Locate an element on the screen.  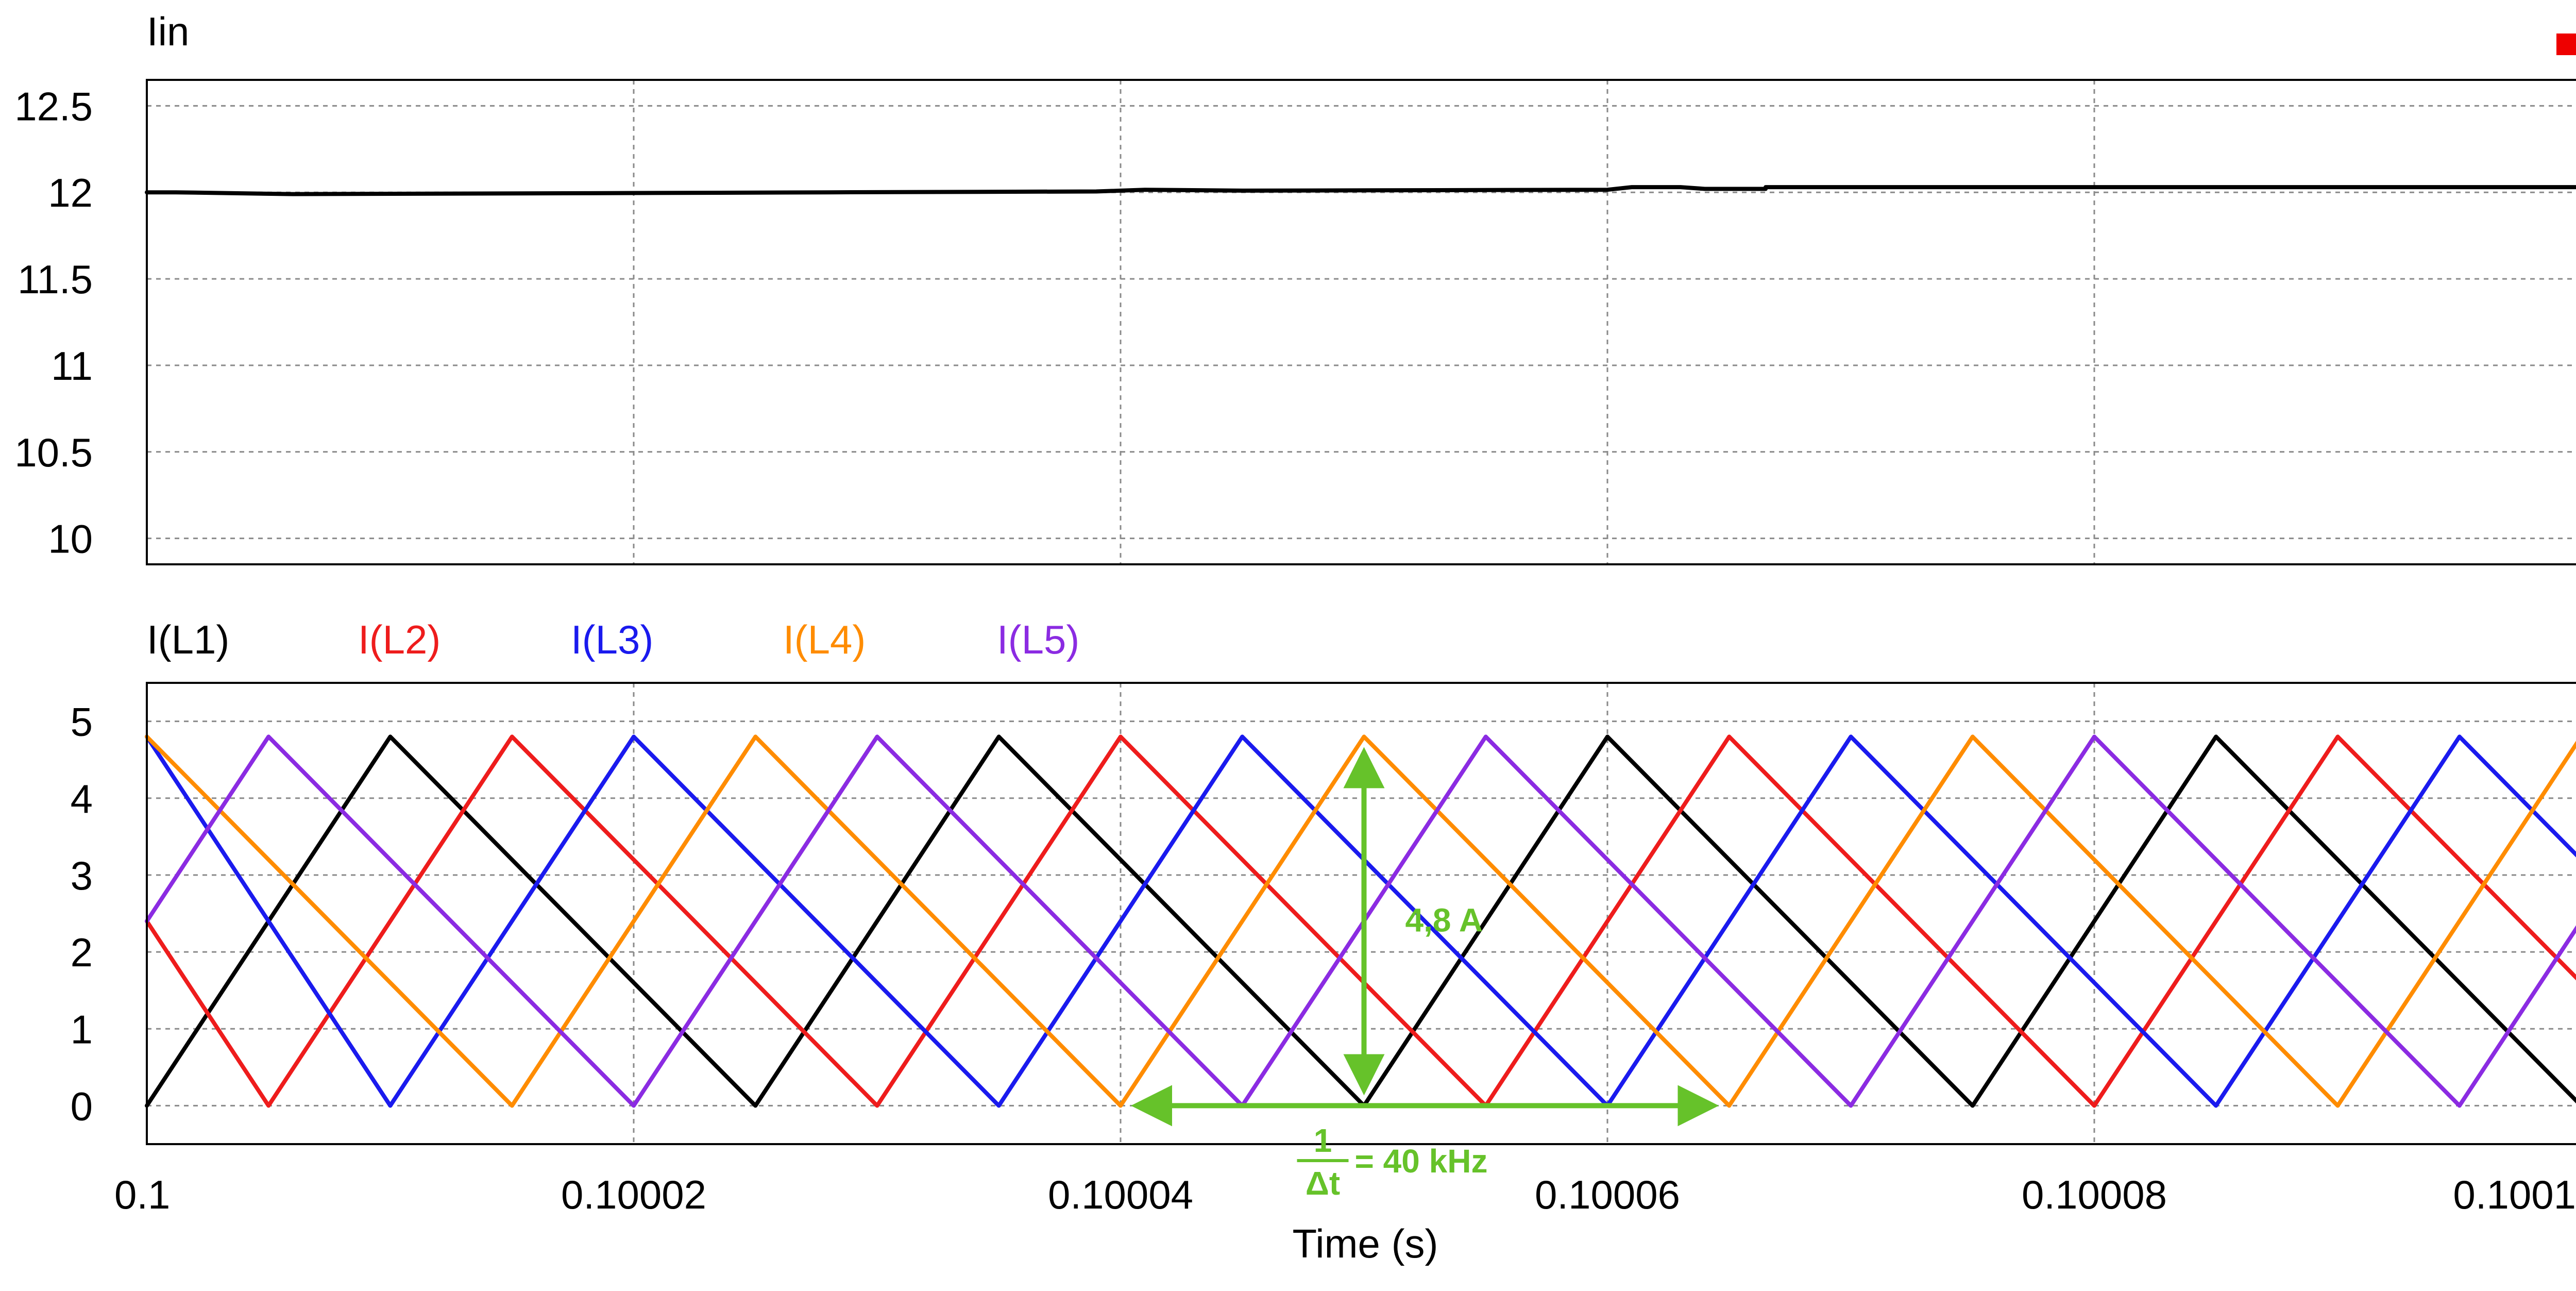
top-series-layer is located at coordinates (1360, 190).